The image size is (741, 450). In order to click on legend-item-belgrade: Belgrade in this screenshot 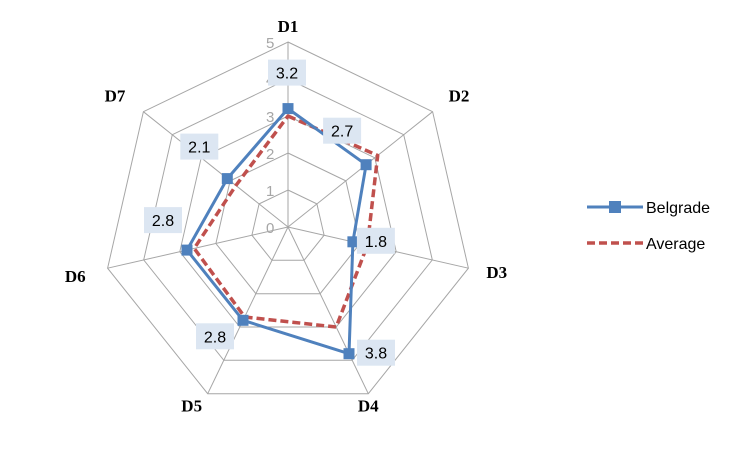, I will do `click(648, 208)`.